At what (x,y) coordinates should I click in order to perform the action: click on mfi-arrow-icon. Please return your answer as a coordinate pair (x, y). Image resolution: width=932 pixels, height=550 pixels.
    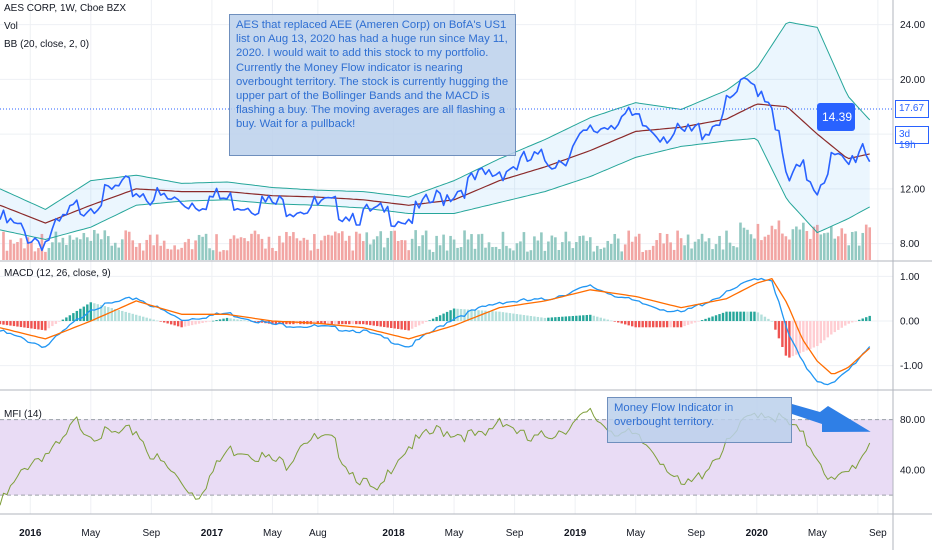
    Looking at the image, I should click on (831, 418).